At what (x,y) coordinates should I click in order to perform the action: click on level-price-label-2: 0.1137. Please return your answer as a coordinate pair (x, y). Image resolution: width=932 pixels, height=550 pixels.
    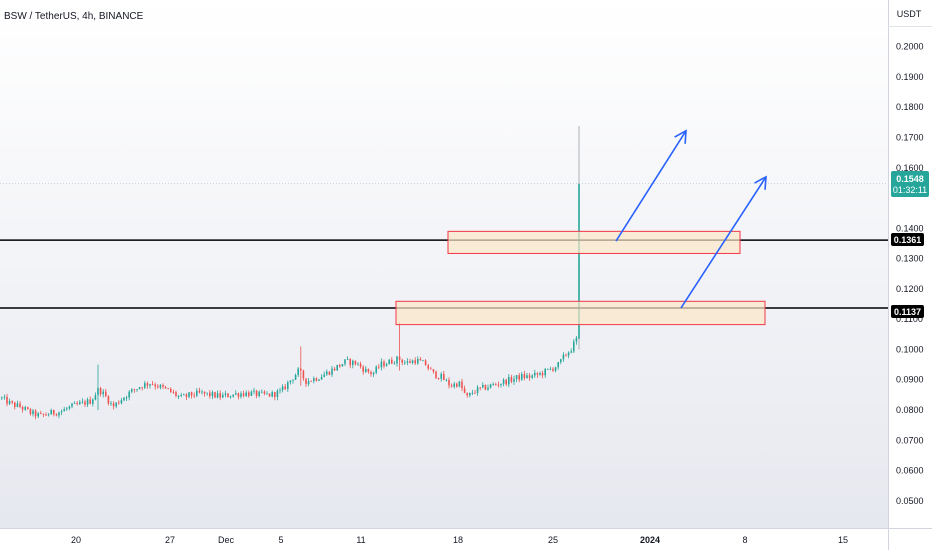
    Looking at the image, I should click on (907, 312).